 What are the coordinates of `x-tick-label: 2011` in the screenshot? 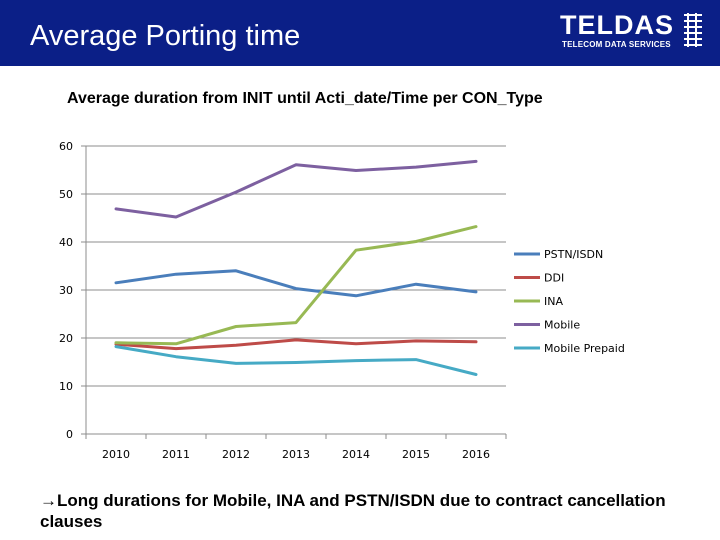 It's located at (176, 454).